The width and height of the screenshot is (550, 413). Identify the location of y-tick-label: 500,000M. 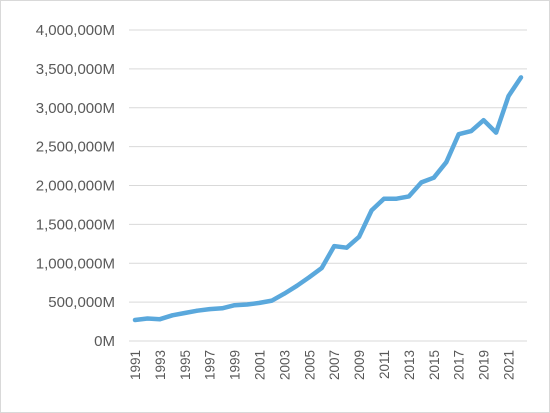
(81, 302).